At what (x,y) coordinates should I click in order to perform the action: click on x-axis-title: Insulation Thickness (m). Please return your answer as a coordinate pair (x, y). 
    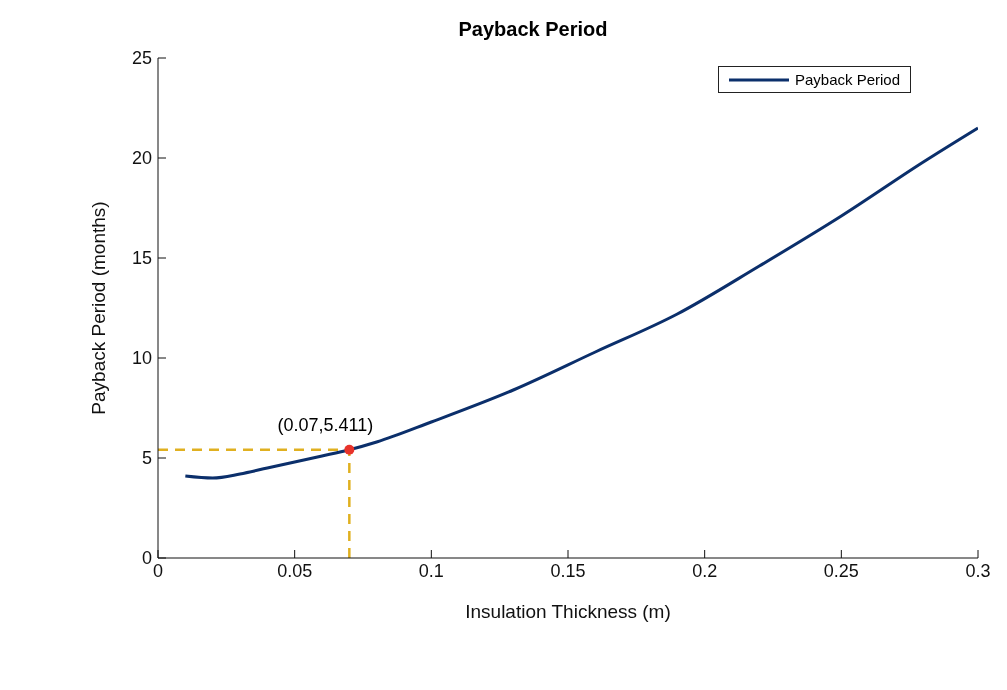
    Looking at the image, I should click on (568, 611).